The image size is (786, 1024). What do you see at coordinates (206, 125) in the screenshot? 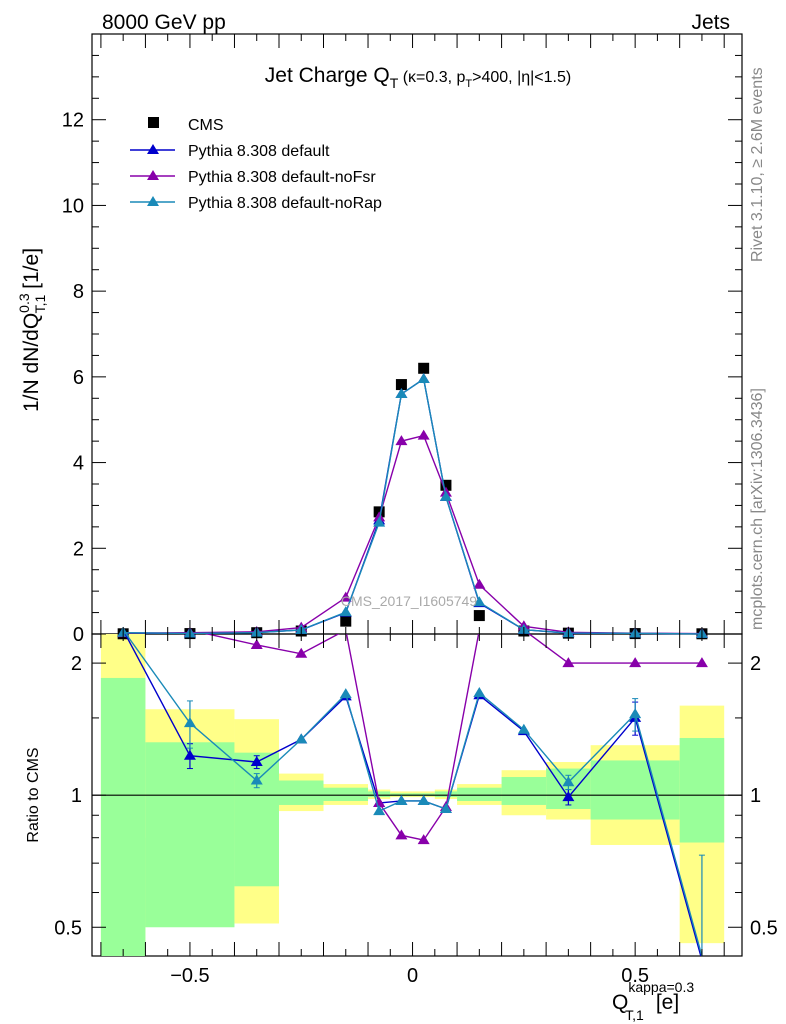
I see `legend-label-cms: CMS` at bounding box center [206, 125].